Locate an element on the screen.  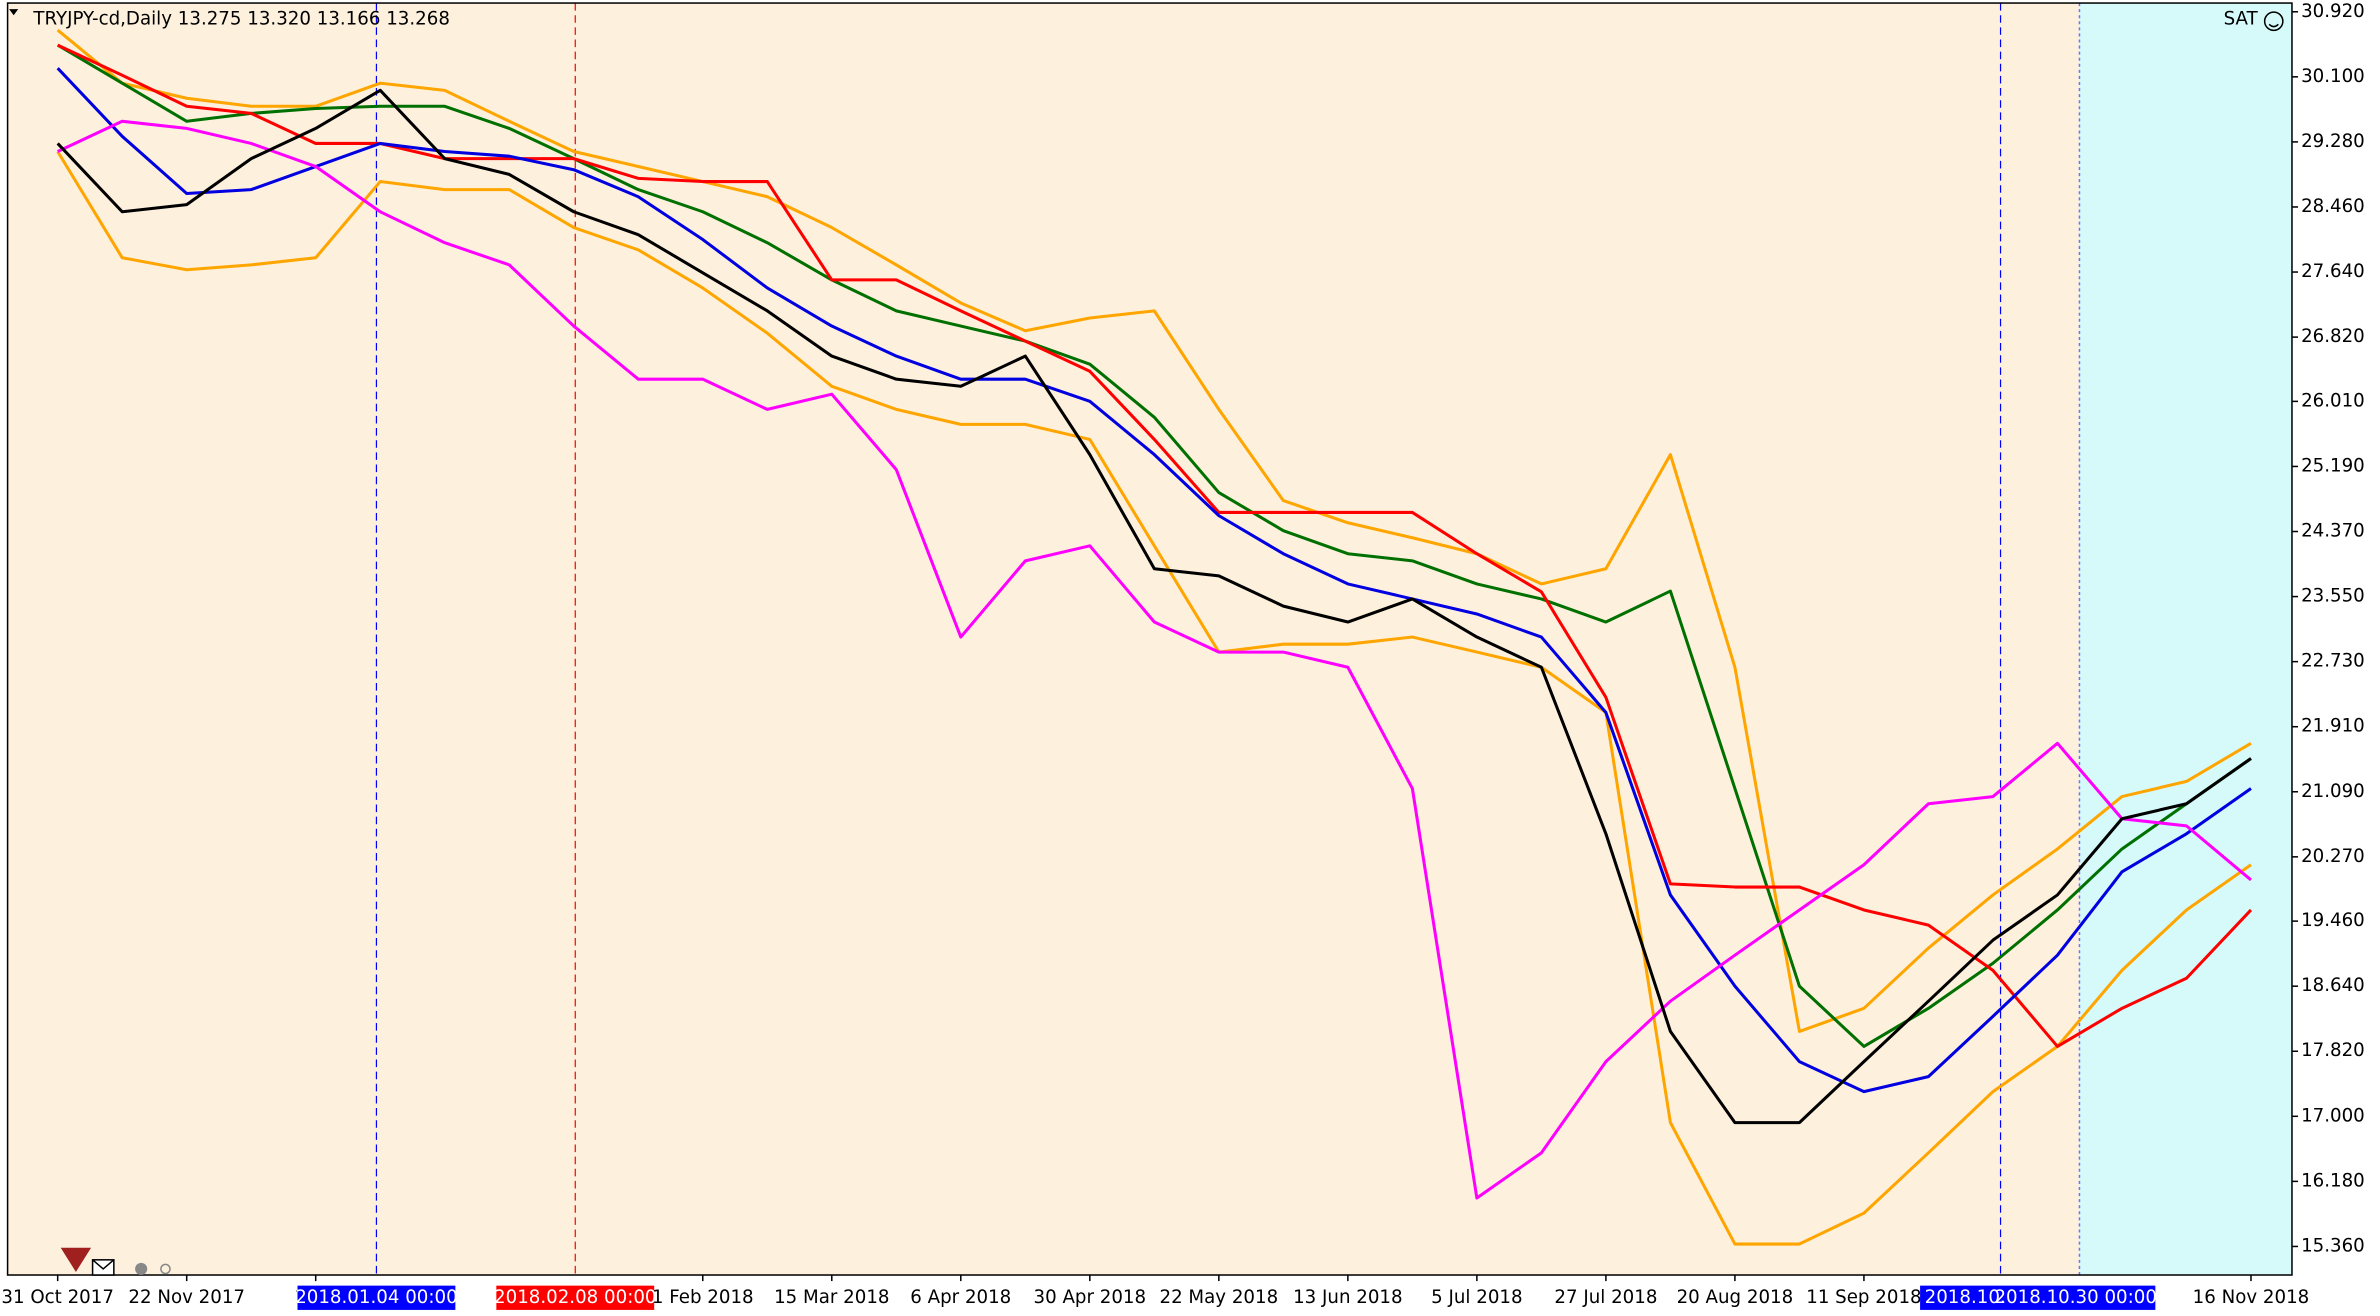
bell-icon is located at coordinates (141, 1269).